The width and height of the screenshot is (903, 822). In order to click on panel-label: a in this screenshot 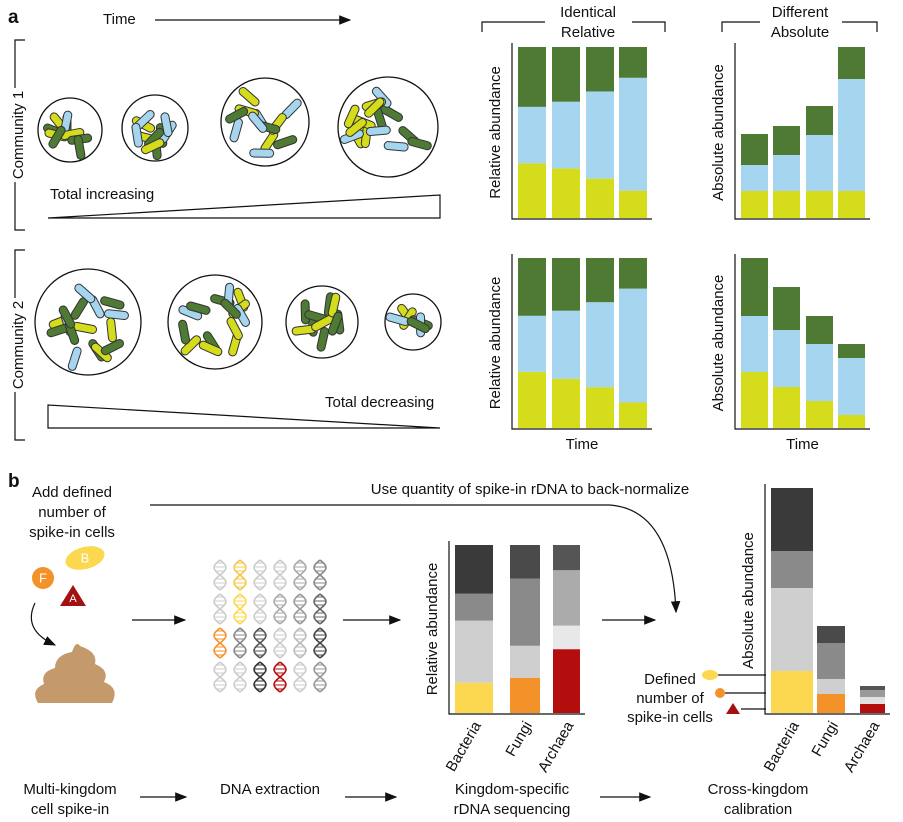, I will do `click(13, 17)`.